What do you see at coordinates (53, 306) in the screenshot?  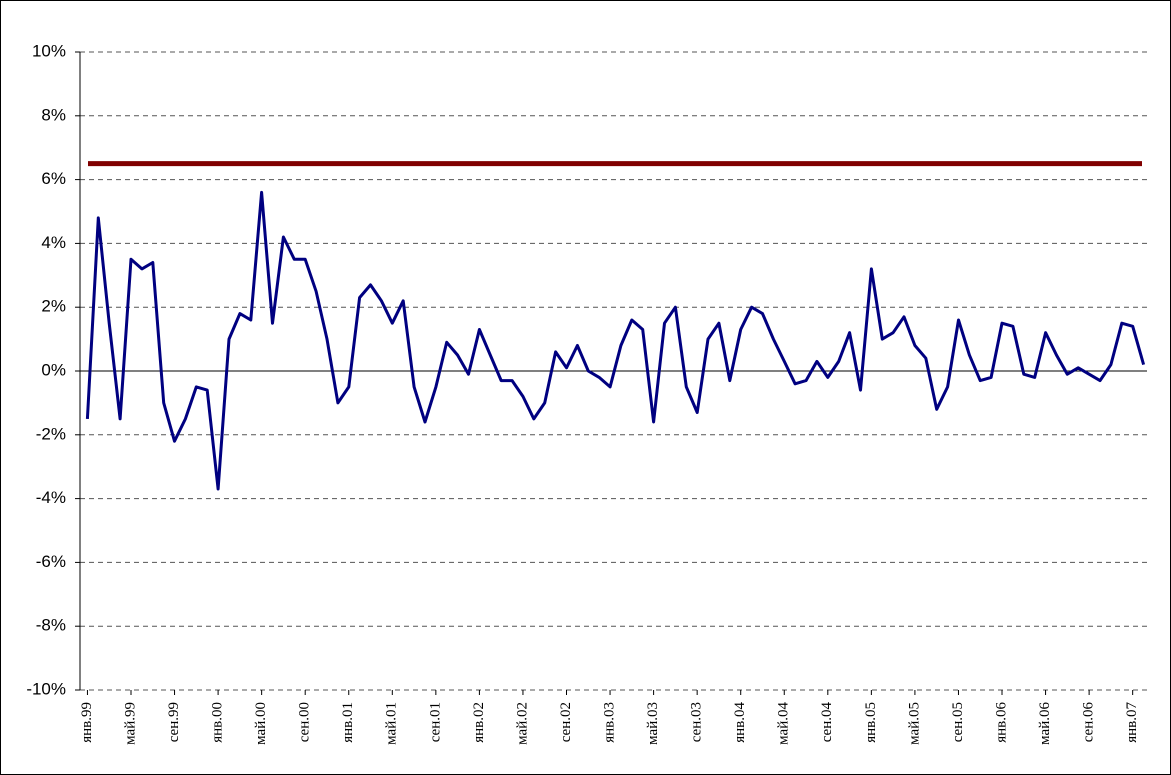 I see `y-tick-label: 2%` at bounding box center [53, 306].